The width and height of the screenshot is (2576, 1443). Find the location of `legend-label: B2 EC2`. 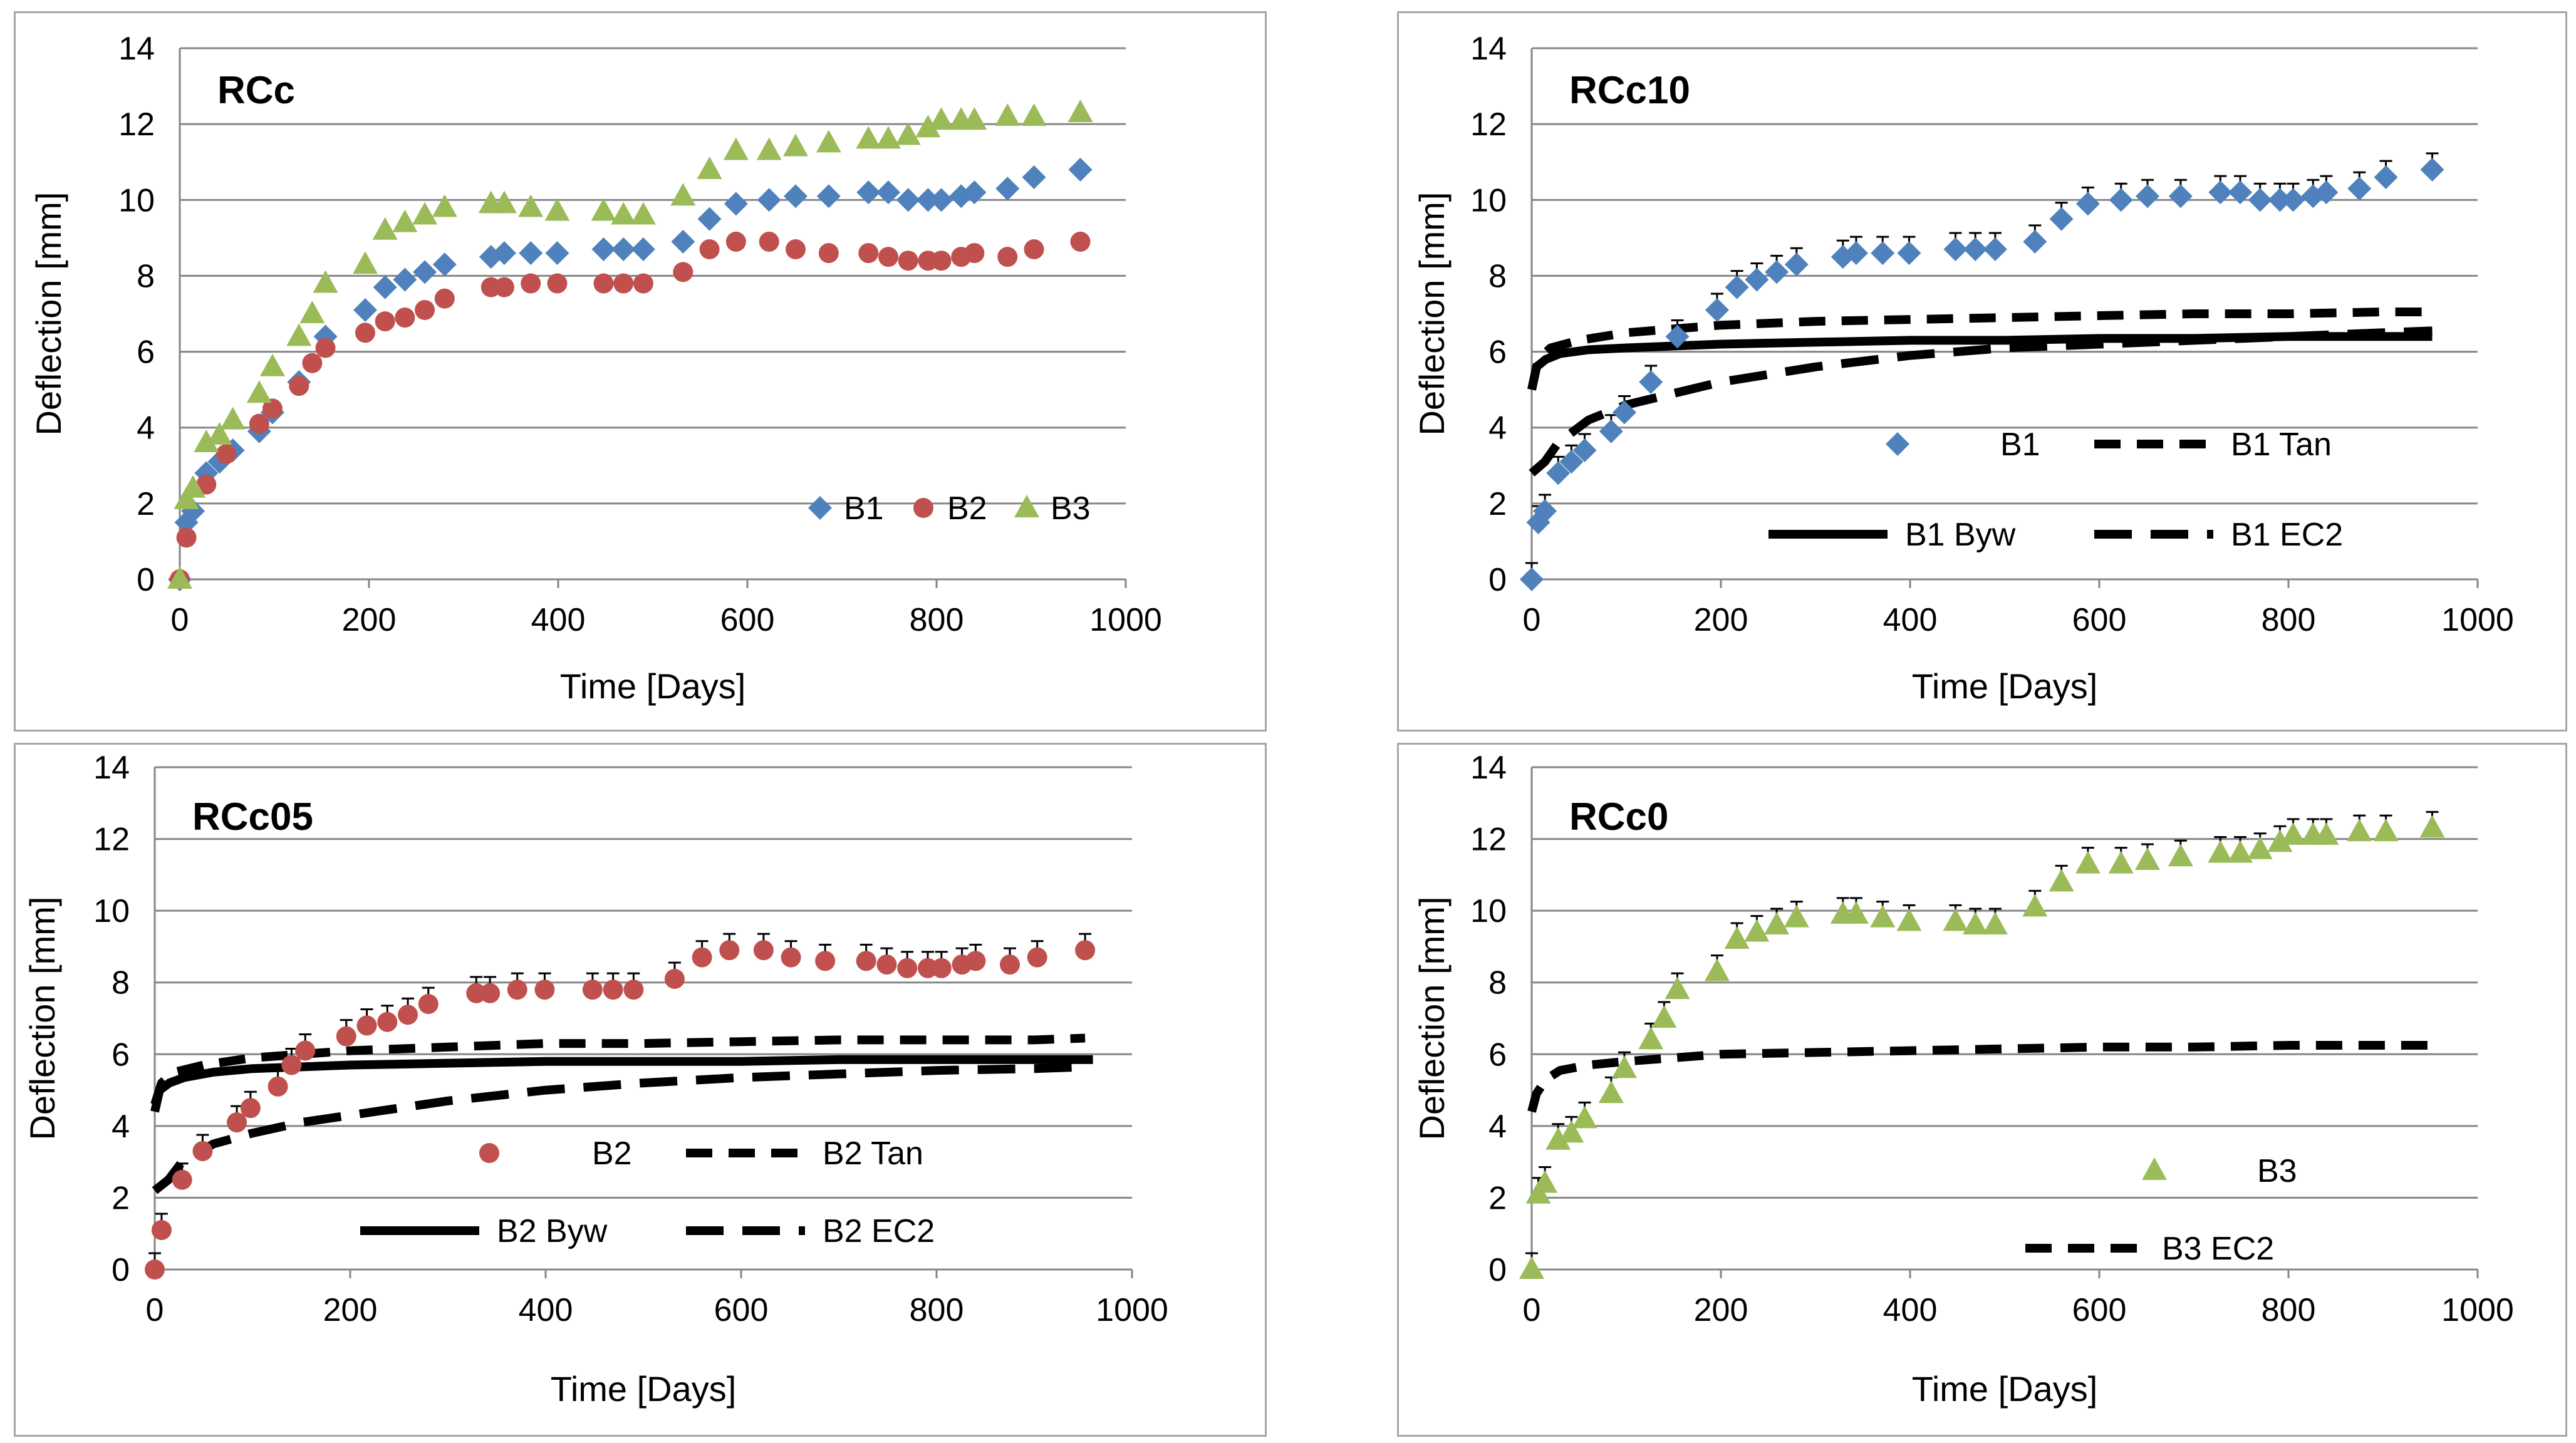

legend-label: B2 EC2 is located at coordinates (879, 1231).